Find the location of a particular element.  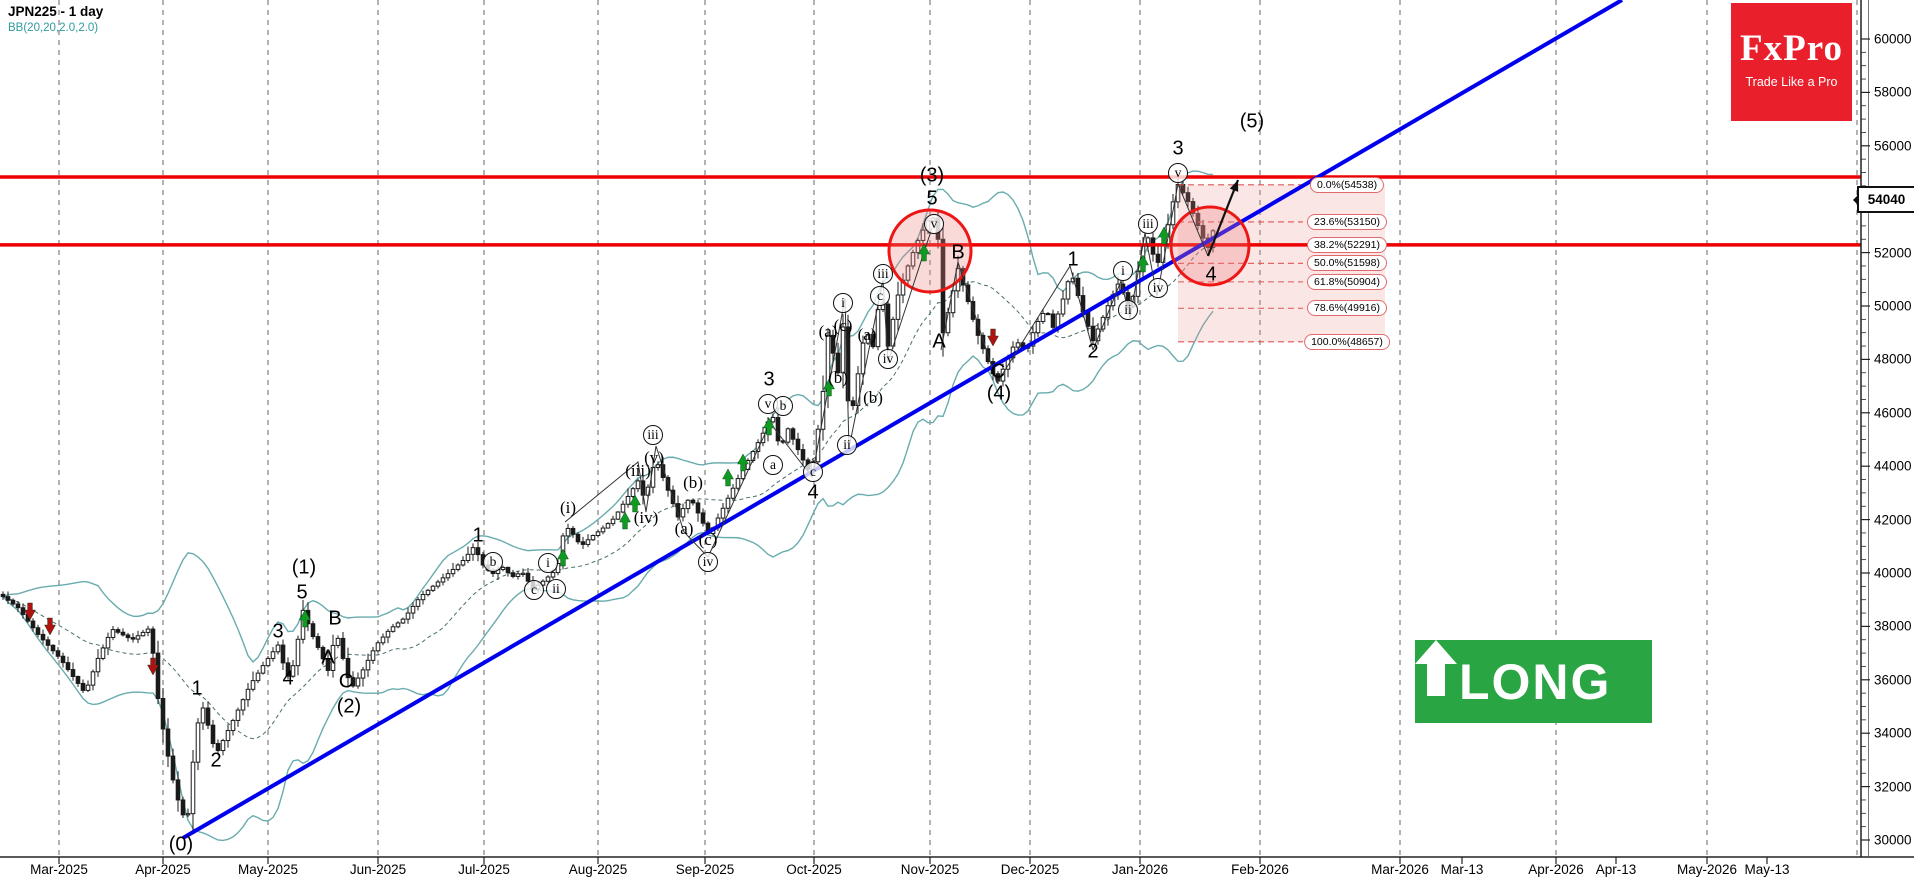

fxpro-logo: FxPro Trade Like a Pro is located at coordinates (1791, 62).